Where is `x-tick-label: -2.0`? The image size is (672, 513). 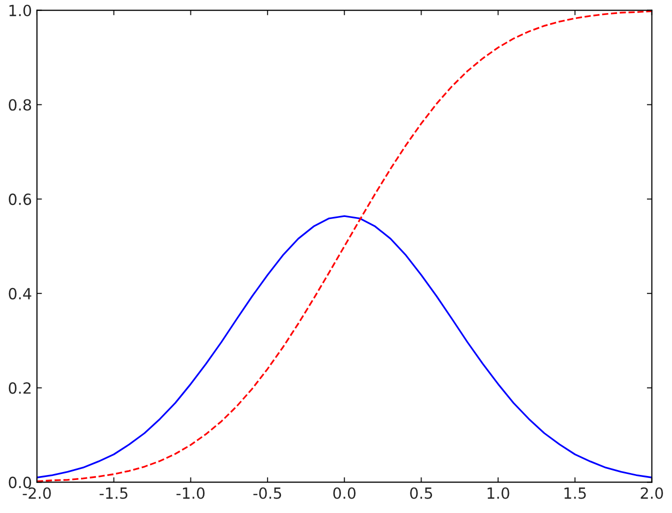
x-tick-label: -2.0 is located at coordinates (36, 493).